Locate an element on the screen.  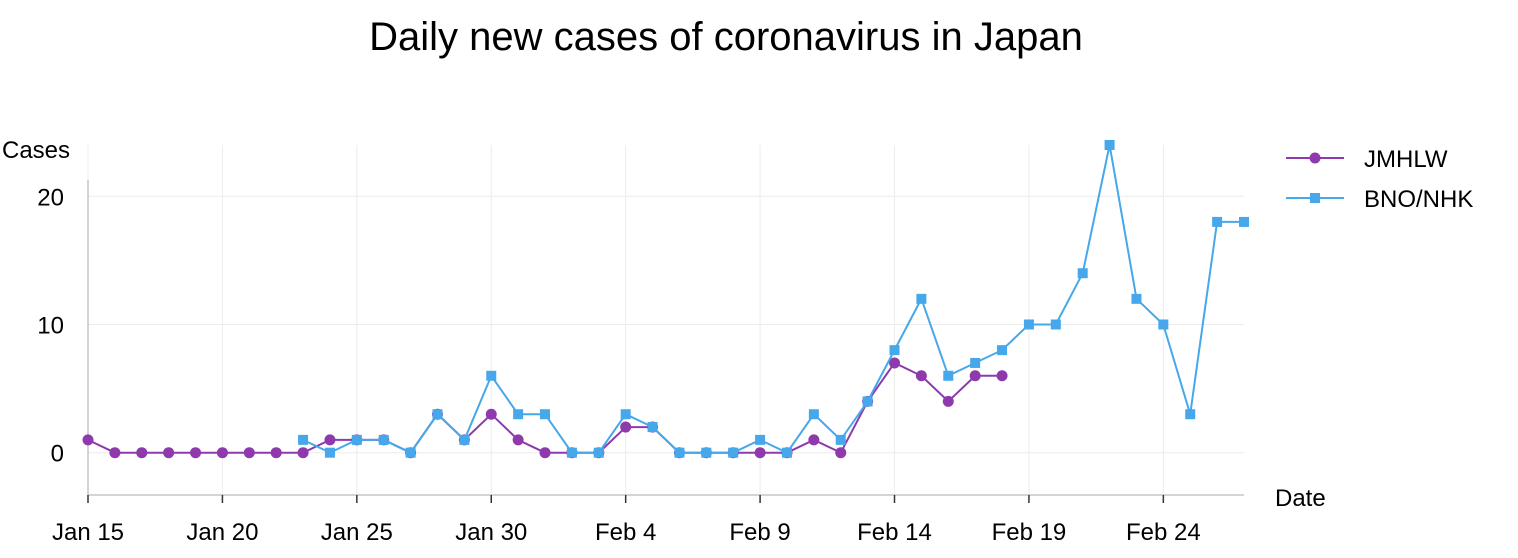
legend-item: JMHLW is located at coordinates (1367, 159).